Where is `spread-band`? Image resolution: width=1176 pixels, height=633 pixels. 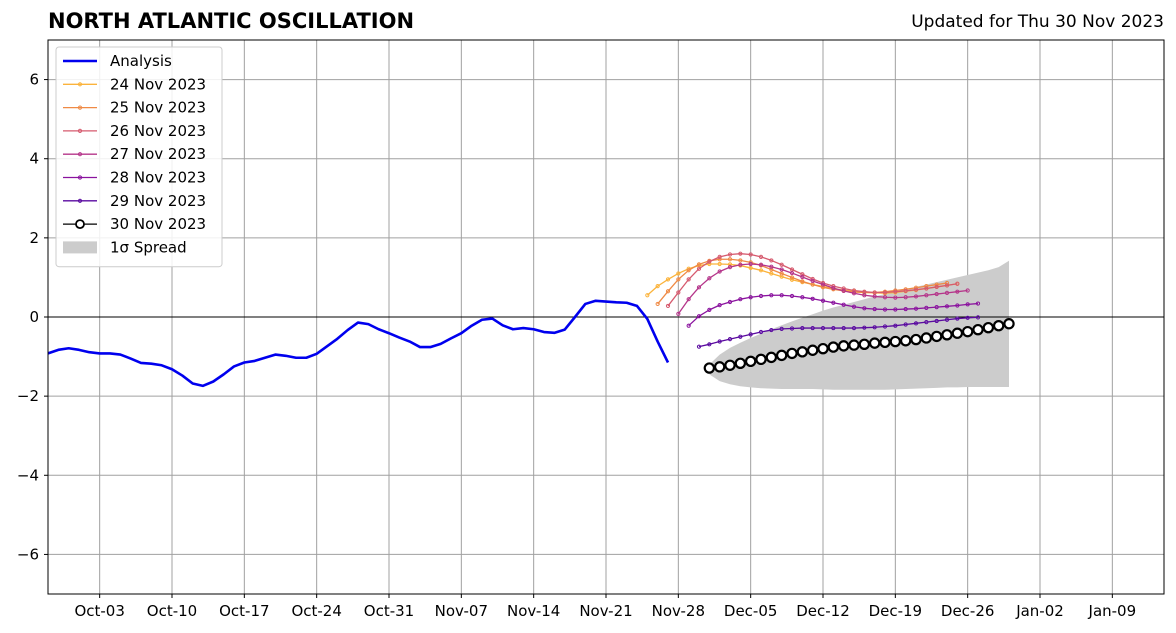
spread-band is located at coordinates (859, 325).